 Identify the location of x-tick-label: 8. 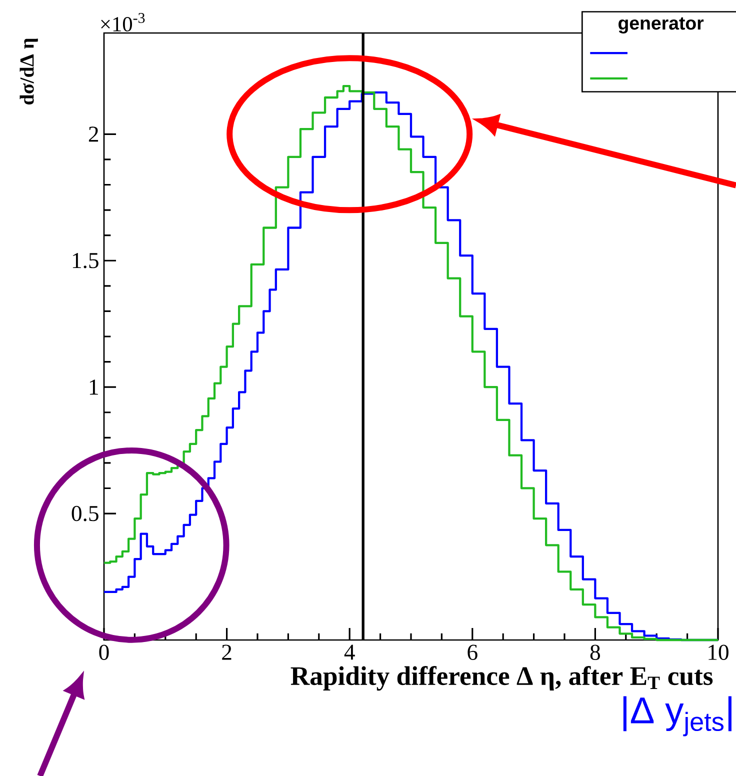
(595, 652).